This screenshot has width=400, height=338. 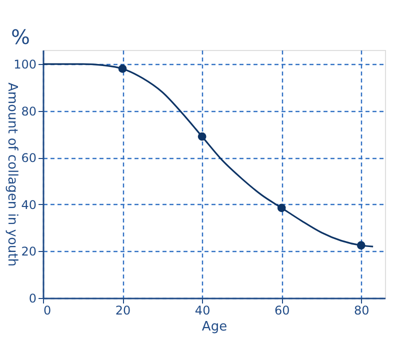 I want to click on y-tick-label: 40, so click(x=28, y=205).